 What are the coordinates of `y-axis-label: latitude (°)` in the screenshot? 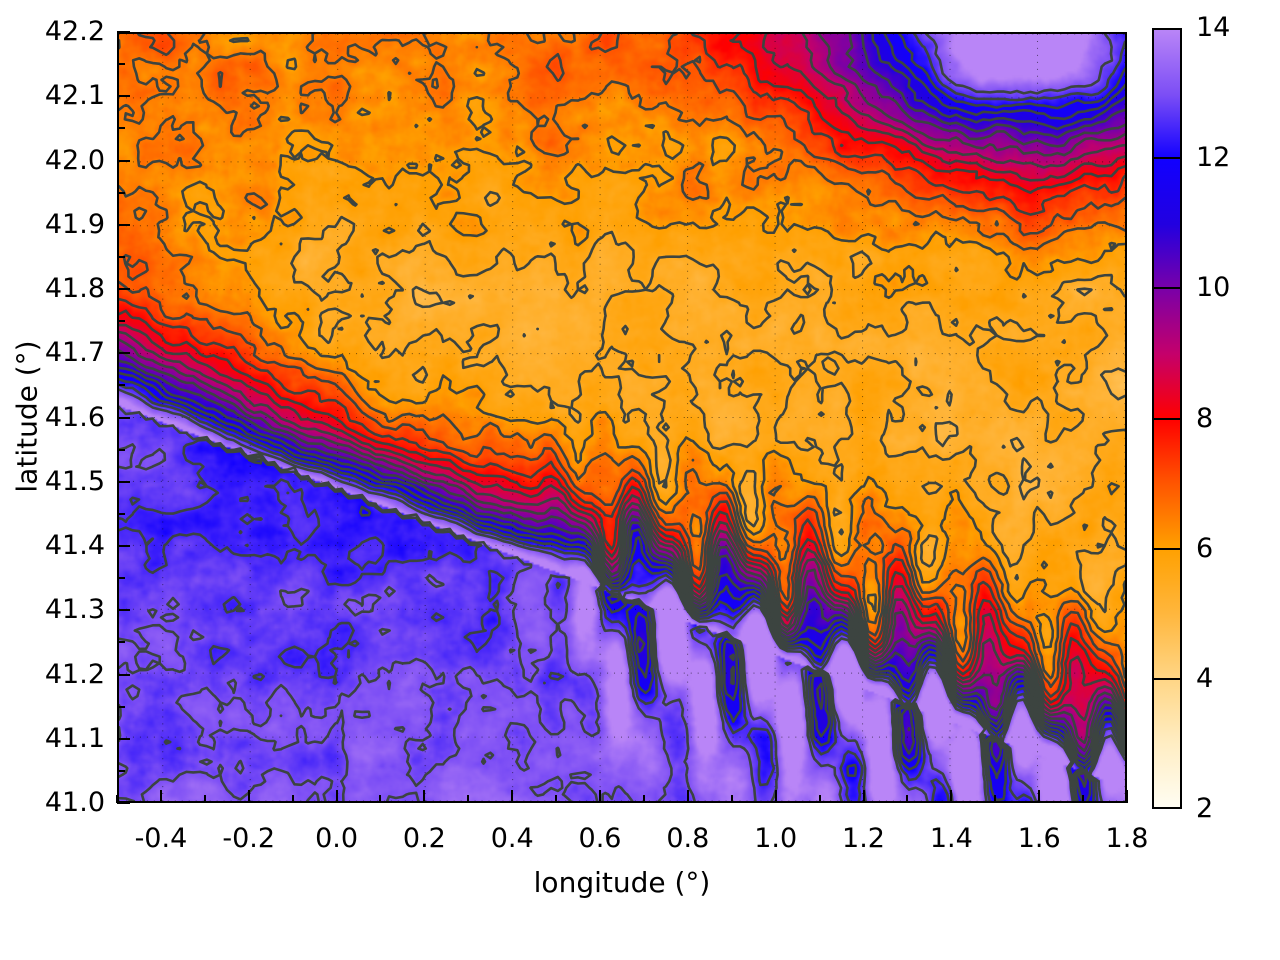 It's located at (27, 416).